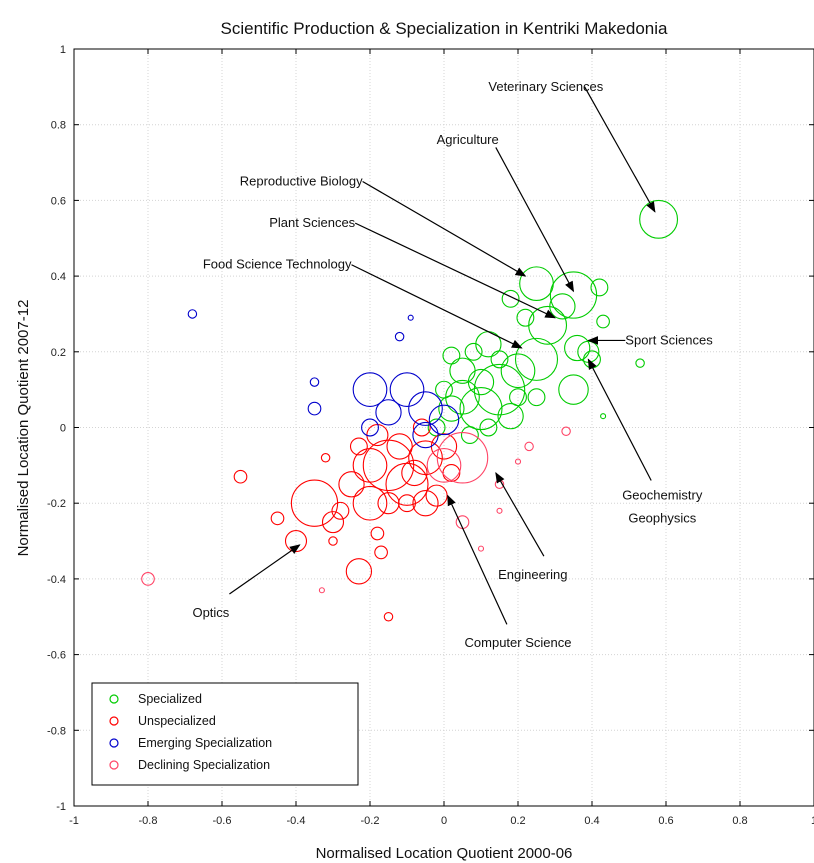 This screenshot has height=863, width=814. Describe the element at coordinates (56, 656) in the screenshot. I see `y-tick-label: -0.6` at that location.